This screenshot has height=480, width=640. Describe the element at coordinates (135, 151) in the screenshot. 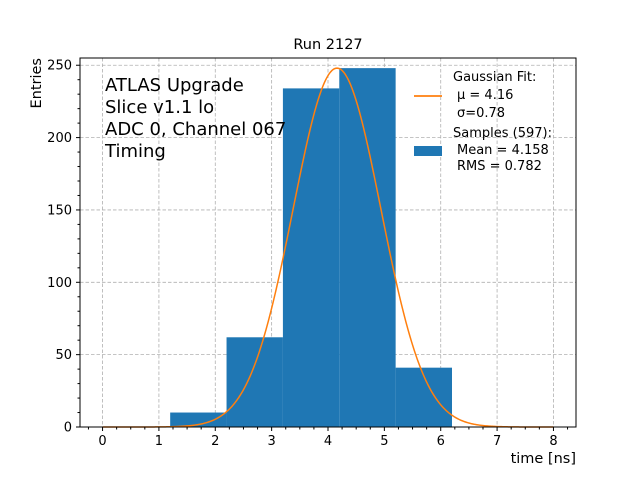

I see `annotation-line-4: Timing` at that location.